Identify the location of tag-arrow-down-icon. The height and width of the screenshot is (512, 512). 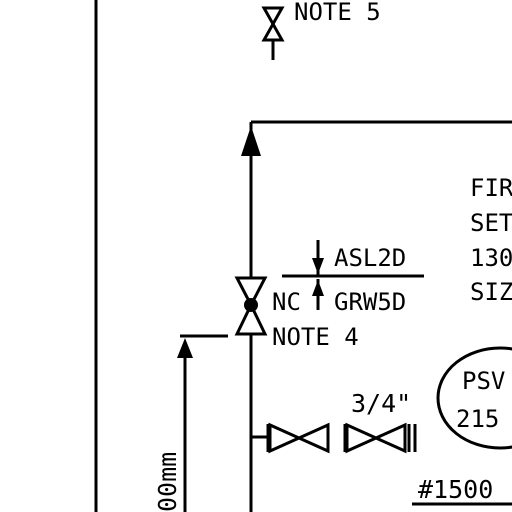
(318, 266).